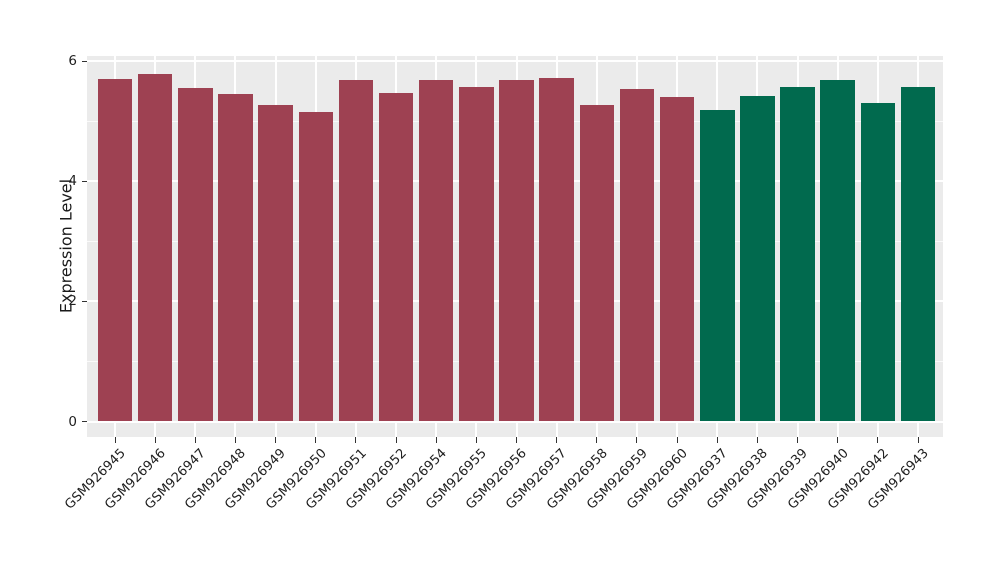 This screenshot has height=580, width=1000. What do you see at coordinates (195, 255) in the screenshot?
I see `bar-GSM926947` at bounding box center [195, 255].